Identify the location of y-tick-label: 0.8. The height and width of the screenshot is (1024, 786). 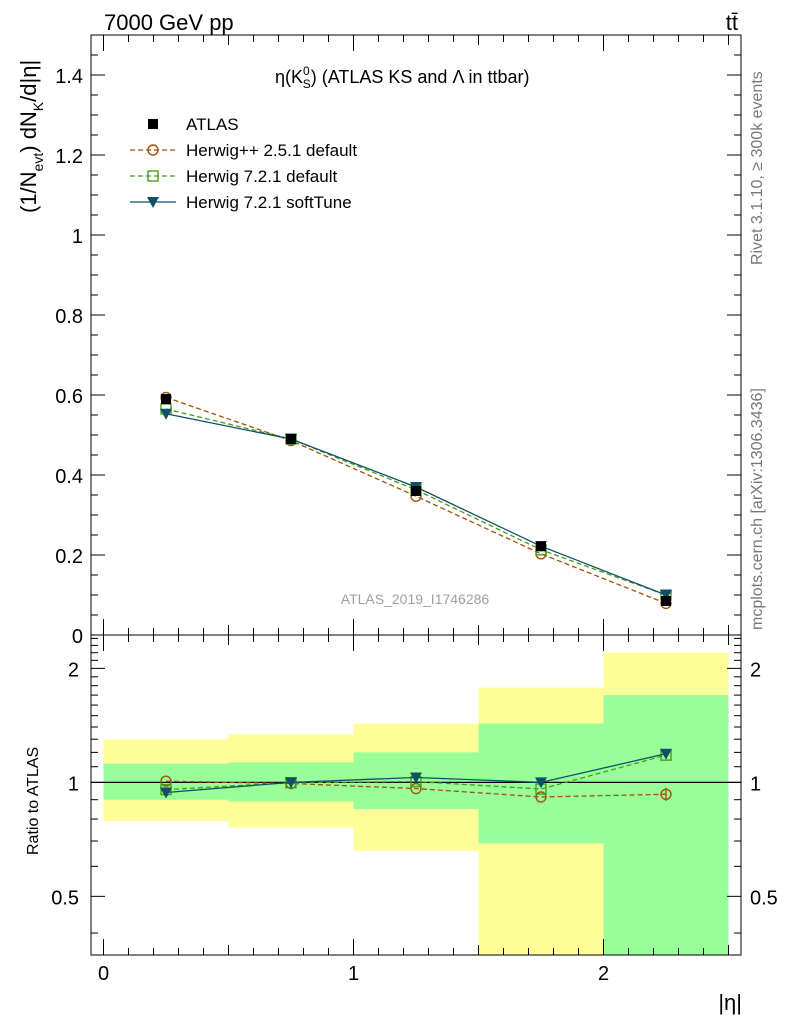
(69, 317).